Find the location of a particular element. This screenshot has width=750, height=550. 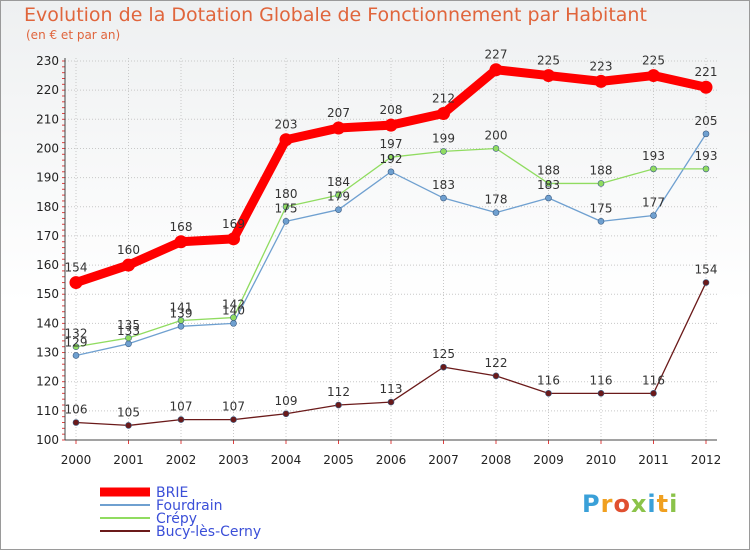

data-label-brie: 221 is located at coordinates (706, 72).